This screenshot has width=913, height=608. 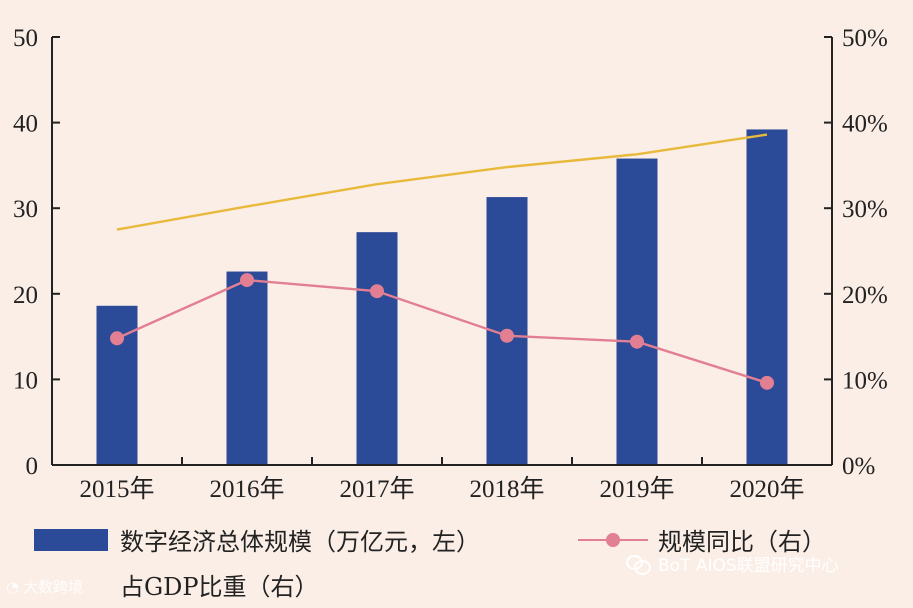 I want to click on legend-item-gdp-share: 占GDP比重（右）, so click(x=219, y=584).